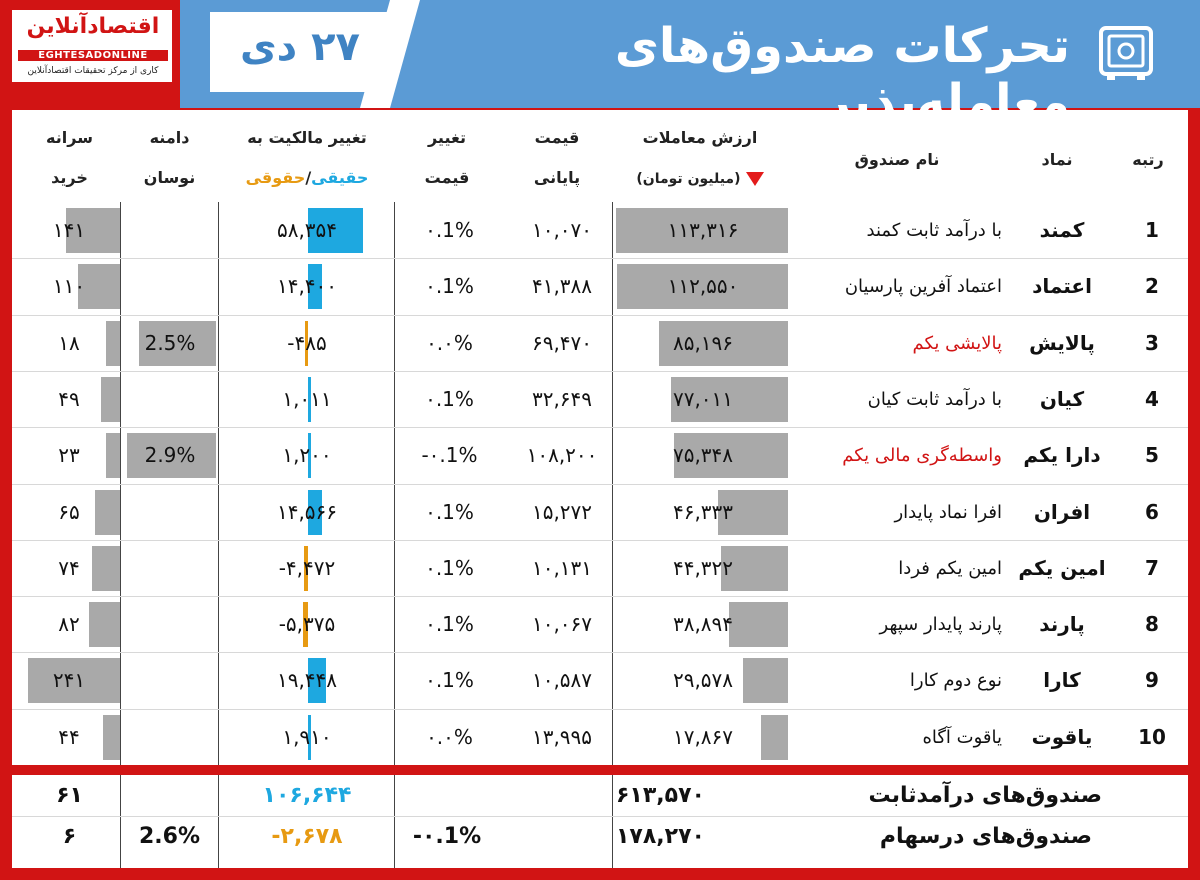  I want to click on header-price-change-1: تغییر, so click(447, 137).